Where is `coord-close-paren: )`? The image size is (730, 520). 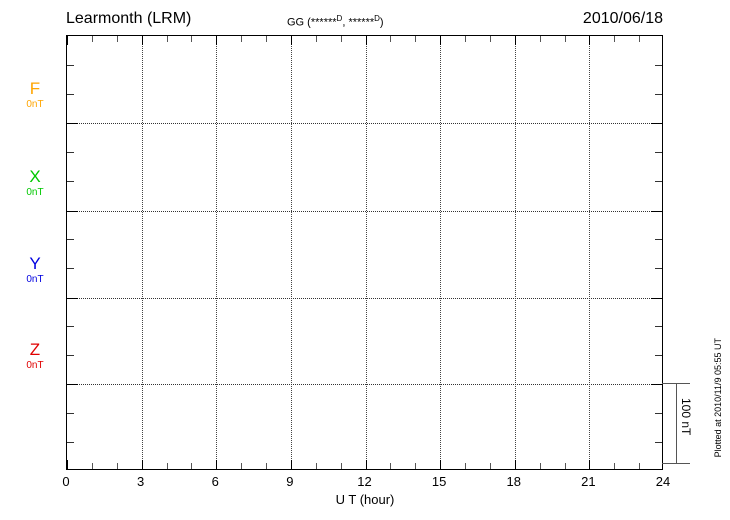 coord-close-paren: ) is located at coordinates (381, 22).